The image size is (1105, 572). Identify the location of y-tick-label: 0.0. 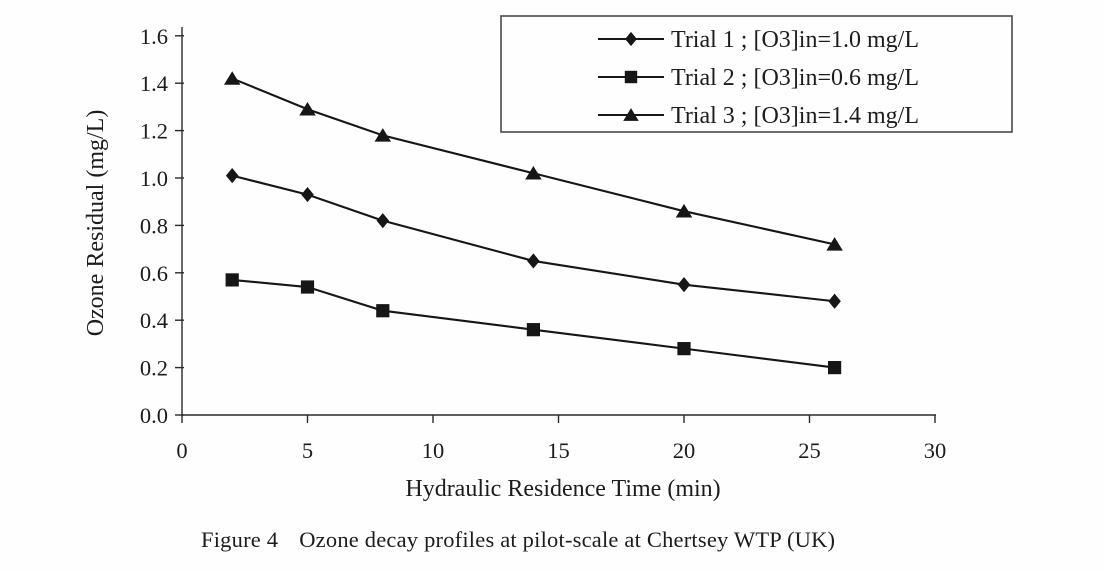
(154, 415).